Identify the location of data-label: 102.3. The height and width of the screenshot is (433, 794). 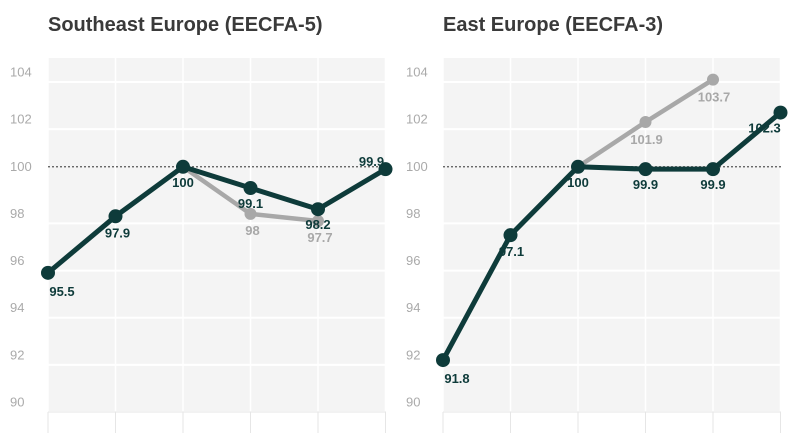
(764, 128).